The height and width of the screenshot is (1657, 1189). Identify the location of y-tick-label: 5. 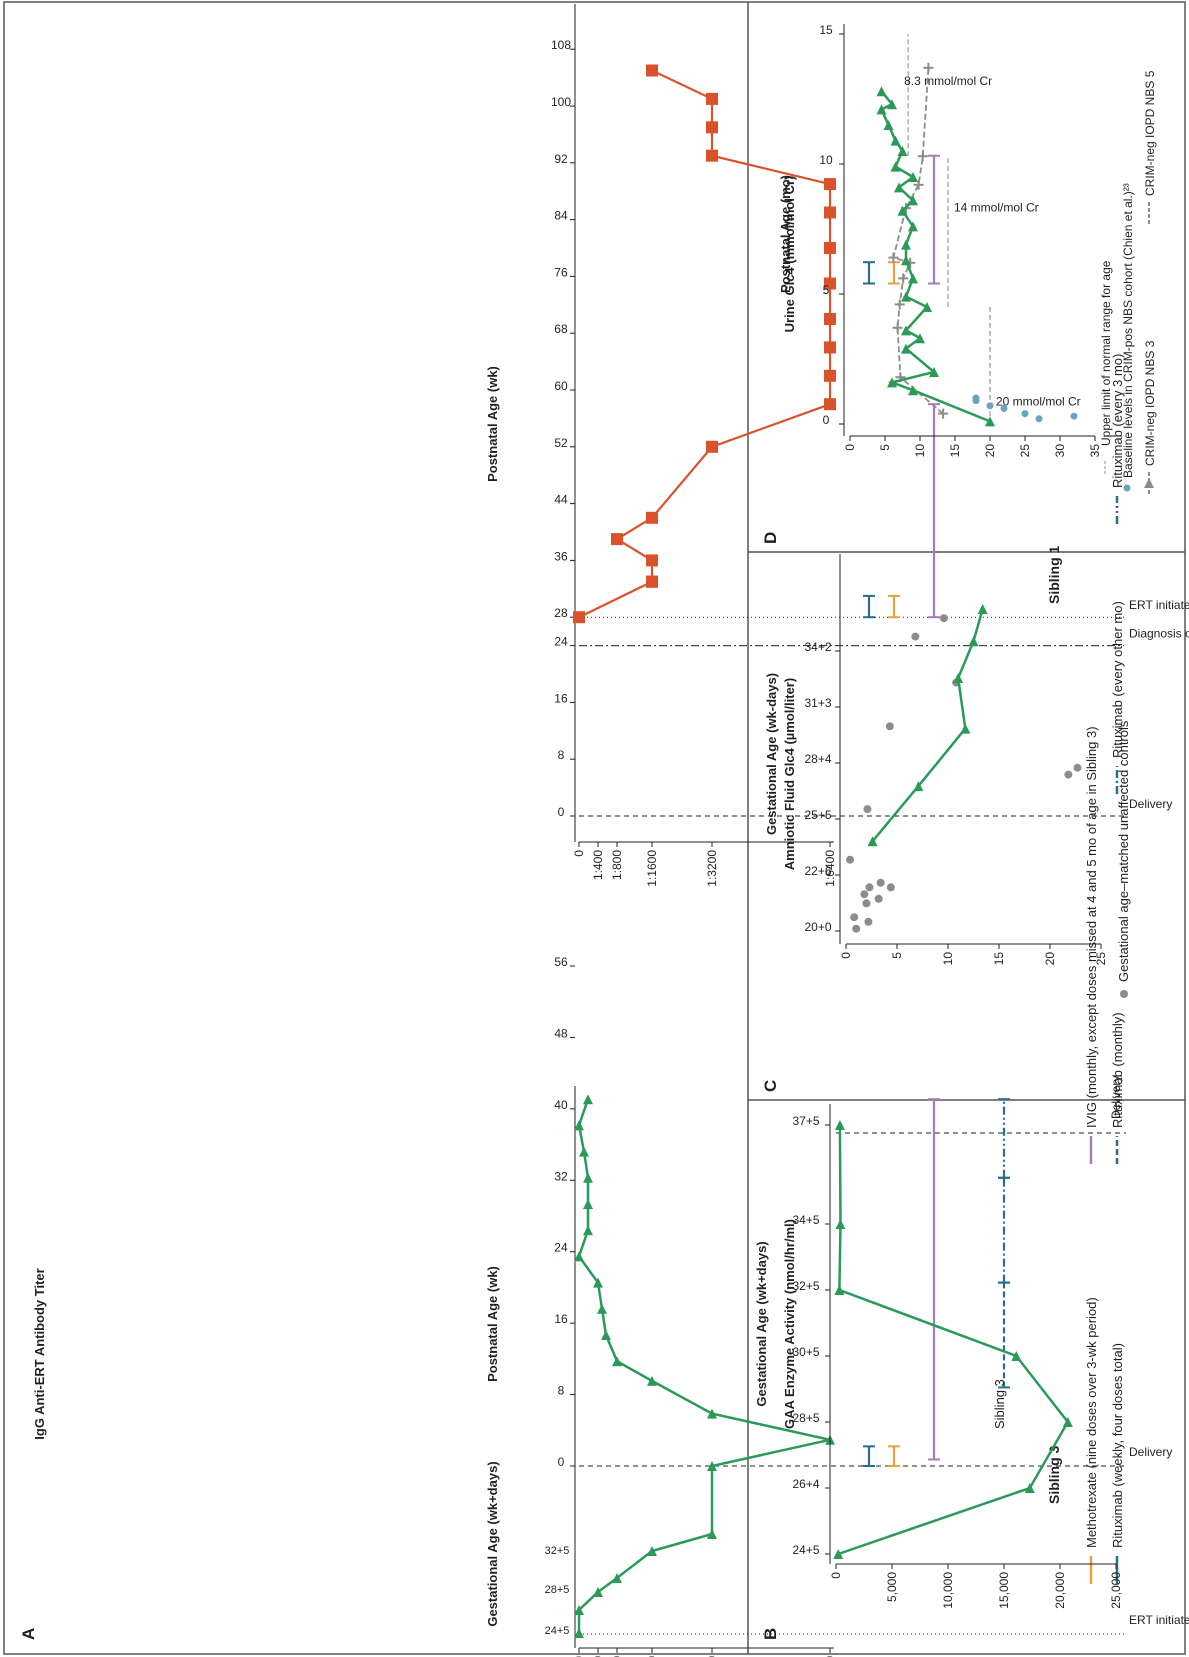
(897, 955).